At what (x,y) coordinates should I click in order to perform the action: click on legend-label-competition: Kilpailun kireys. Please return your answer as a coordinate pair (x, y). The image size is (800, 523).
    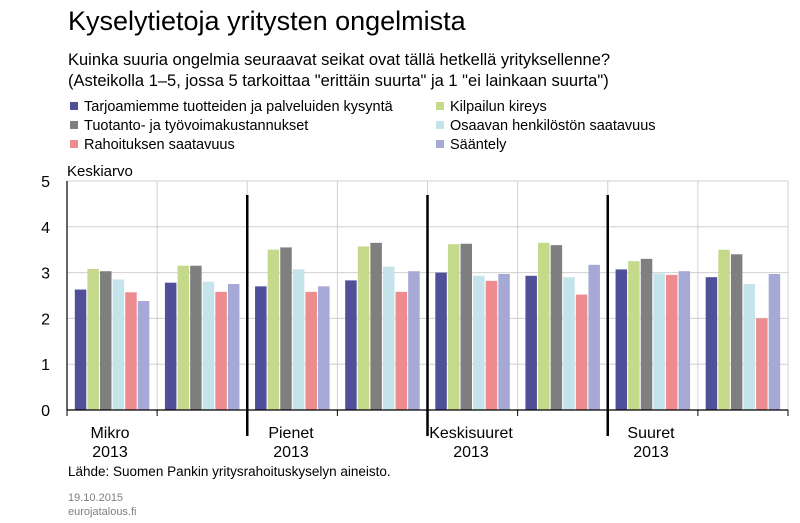
    Looking at the image, I should click on (498, 107).